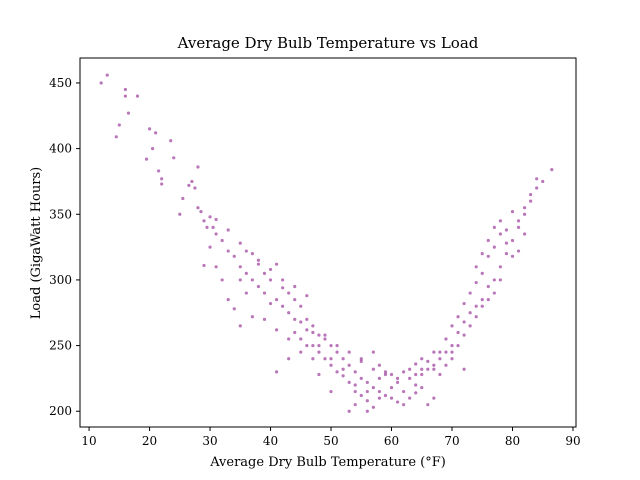 This screenshot has height=480, width=640. What do you see at coordinates (88, 441) in the screenshot?
I see `x-tick-label: 10` at bounding box center [88, 441].